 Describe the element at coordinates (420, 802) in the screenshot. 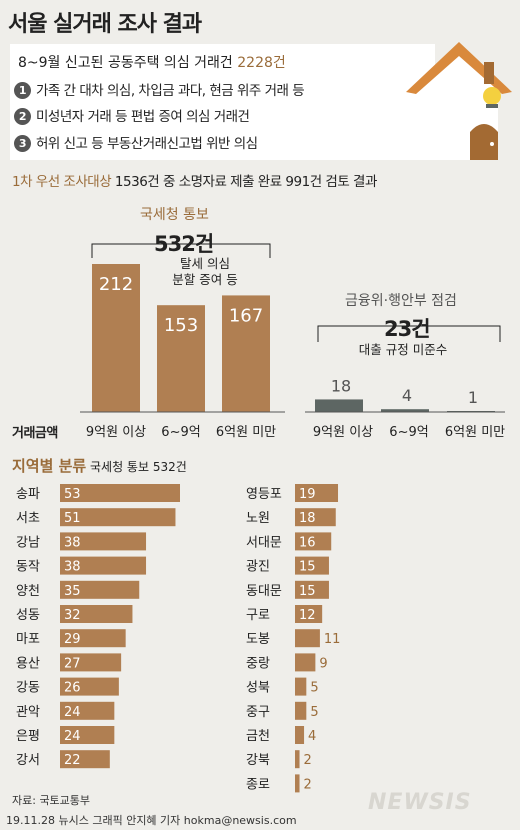

I see `newsis-logo: NEWSIS` at that location.